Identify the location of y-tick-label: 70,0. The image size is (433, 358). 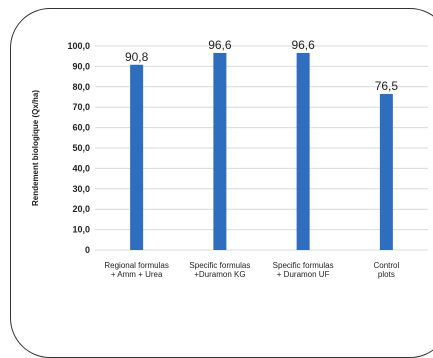
(81, 107).